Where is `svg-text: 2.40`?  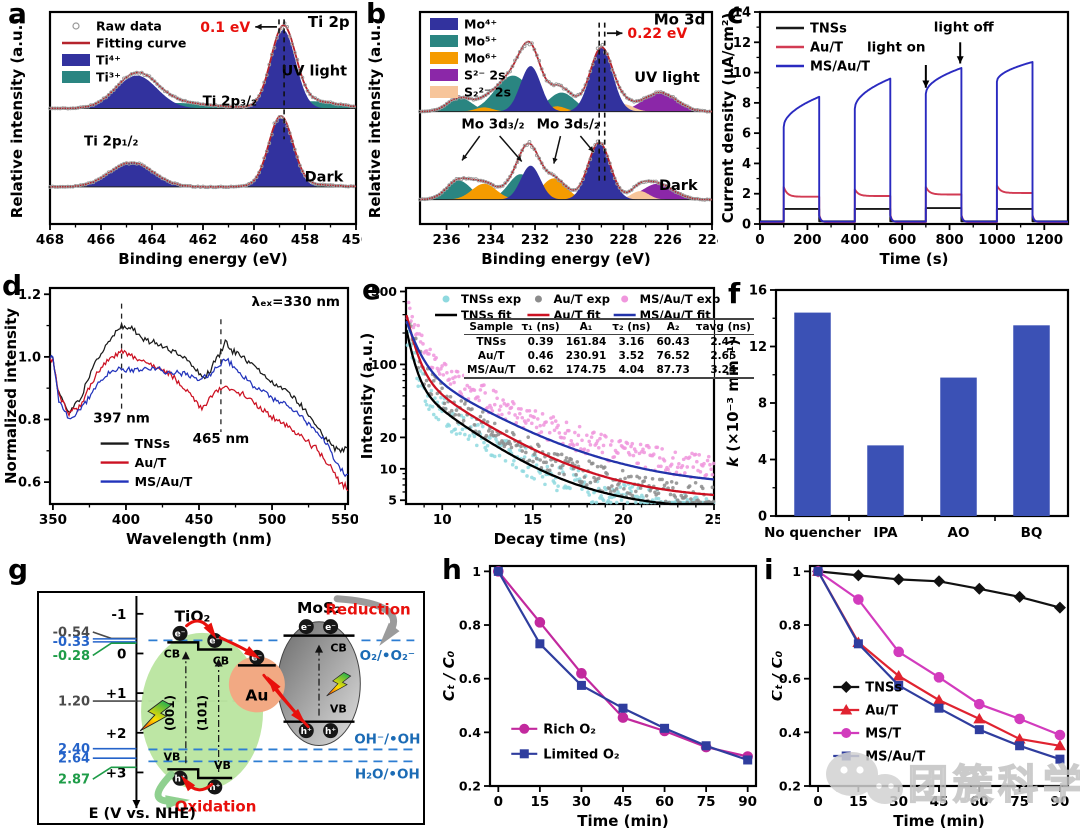 svg-text: 2.40 is located at coordinates (74, 749).